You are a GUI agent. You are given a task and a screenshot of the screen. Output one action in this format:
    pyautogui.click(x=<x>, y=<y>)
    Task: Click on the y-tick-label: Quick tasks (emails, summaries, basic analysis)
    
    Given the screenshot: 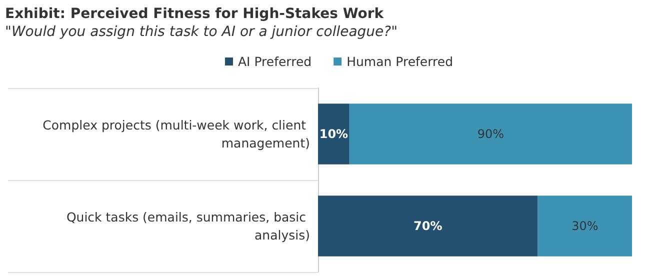 What is the action you would take?
    pyautogui.click(x=188, y=226)
    